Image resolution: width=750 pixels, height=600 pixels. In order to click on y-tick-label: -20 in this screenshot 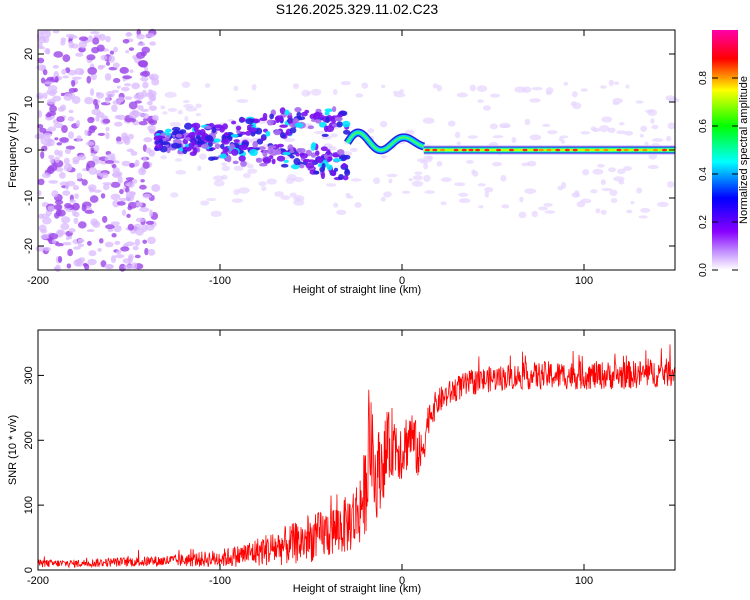, I will do `click(29, 246)`.